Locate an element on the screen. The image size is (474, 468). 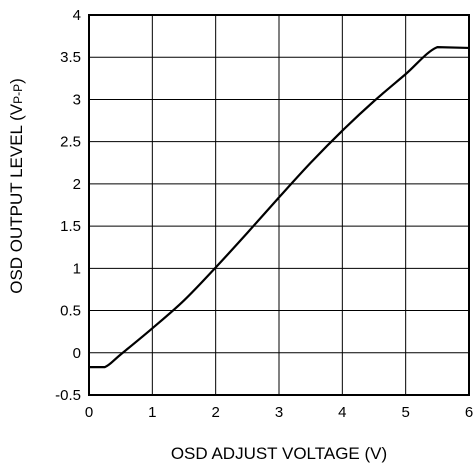
x-tick-label: 2 is located at coordinates (215, 412).